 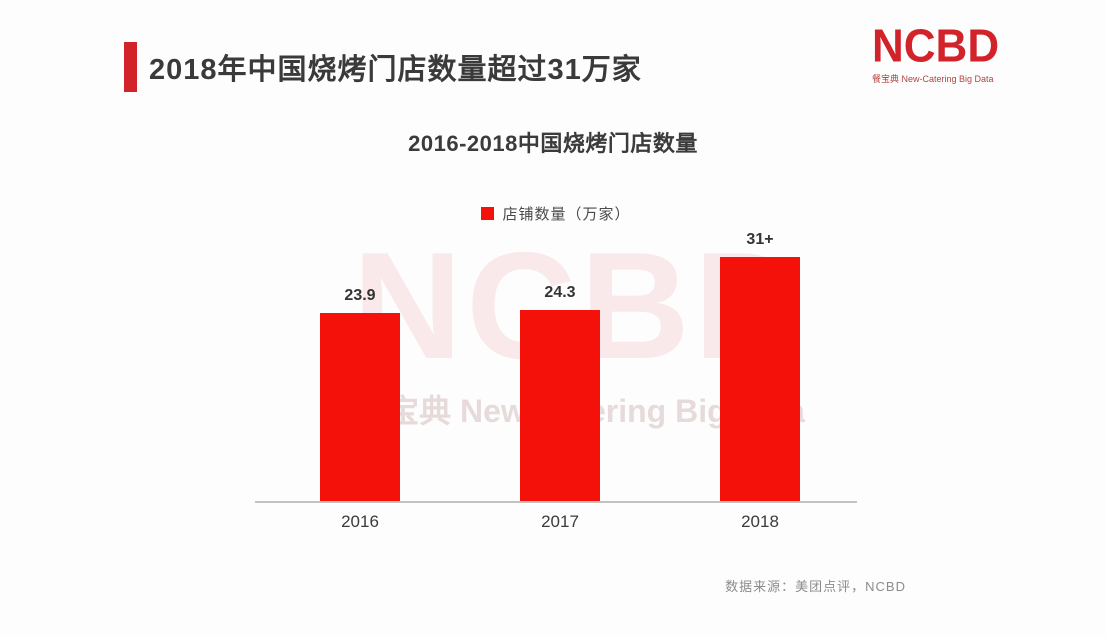 What do you see at coordinates (360, 295) in the screenshot?
I see `bar-value-label: 23.9` at bounding box center [360, 295].